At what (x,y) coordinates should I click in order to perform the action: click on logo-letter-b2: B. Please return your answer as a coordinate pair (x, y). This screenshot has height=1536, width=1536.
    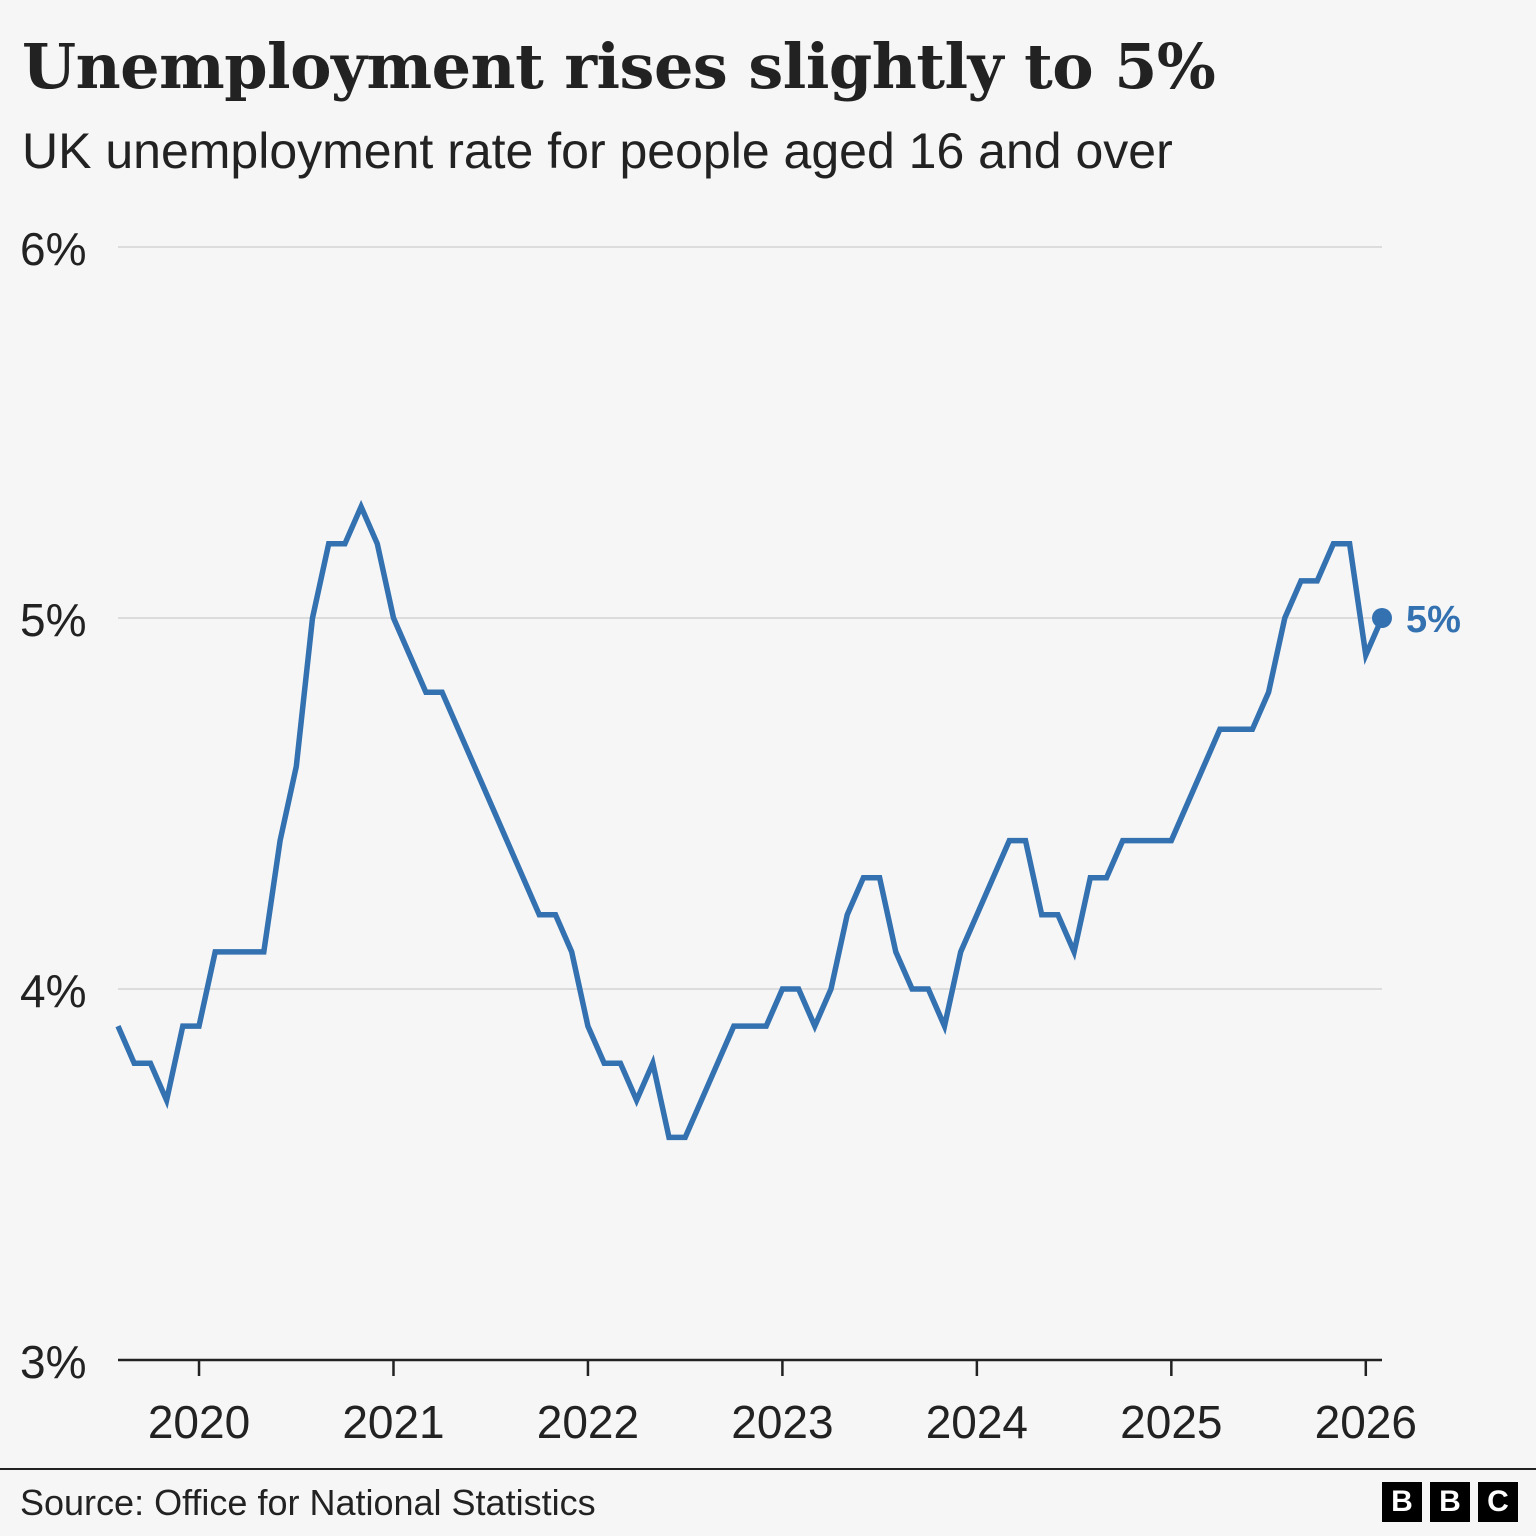
    Looking at the image, I should click on (1450, 1502).